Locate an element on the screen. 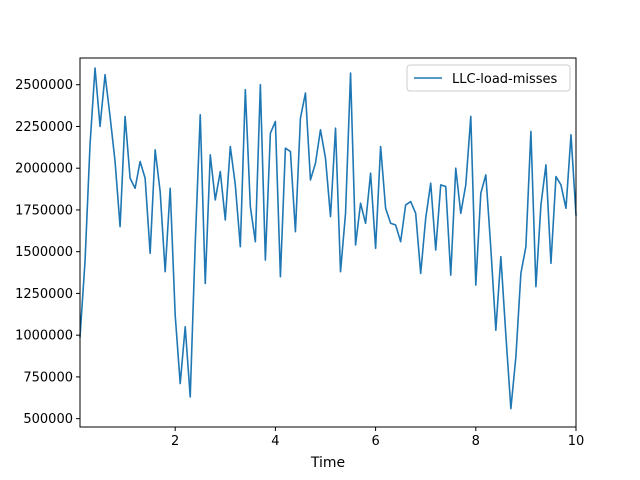 Image resolution: width=640 pixels, height=480 pixels. x-tick-label: 6 is located at coordinates (375, 441).